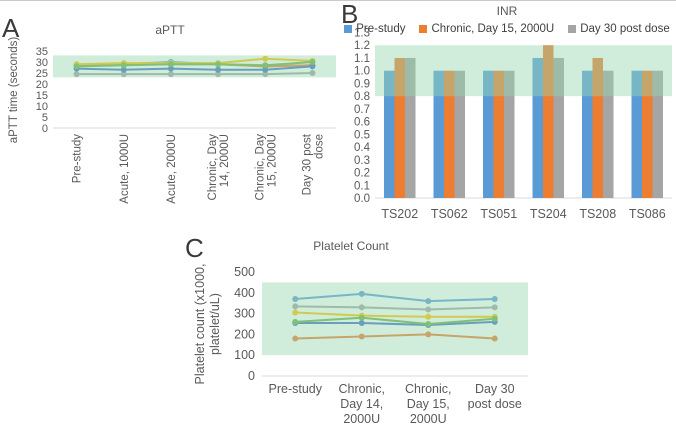 This screenshot has height=433, width=676. What do you see at coordinates (362, 148) in the screenshot?
I see `y-tick-label: 0.4` at bounding box center [362, 148].